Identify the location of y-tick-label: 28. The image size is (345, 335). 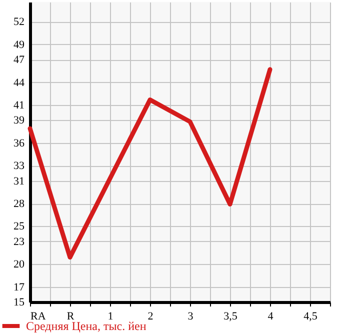
(19, 204).